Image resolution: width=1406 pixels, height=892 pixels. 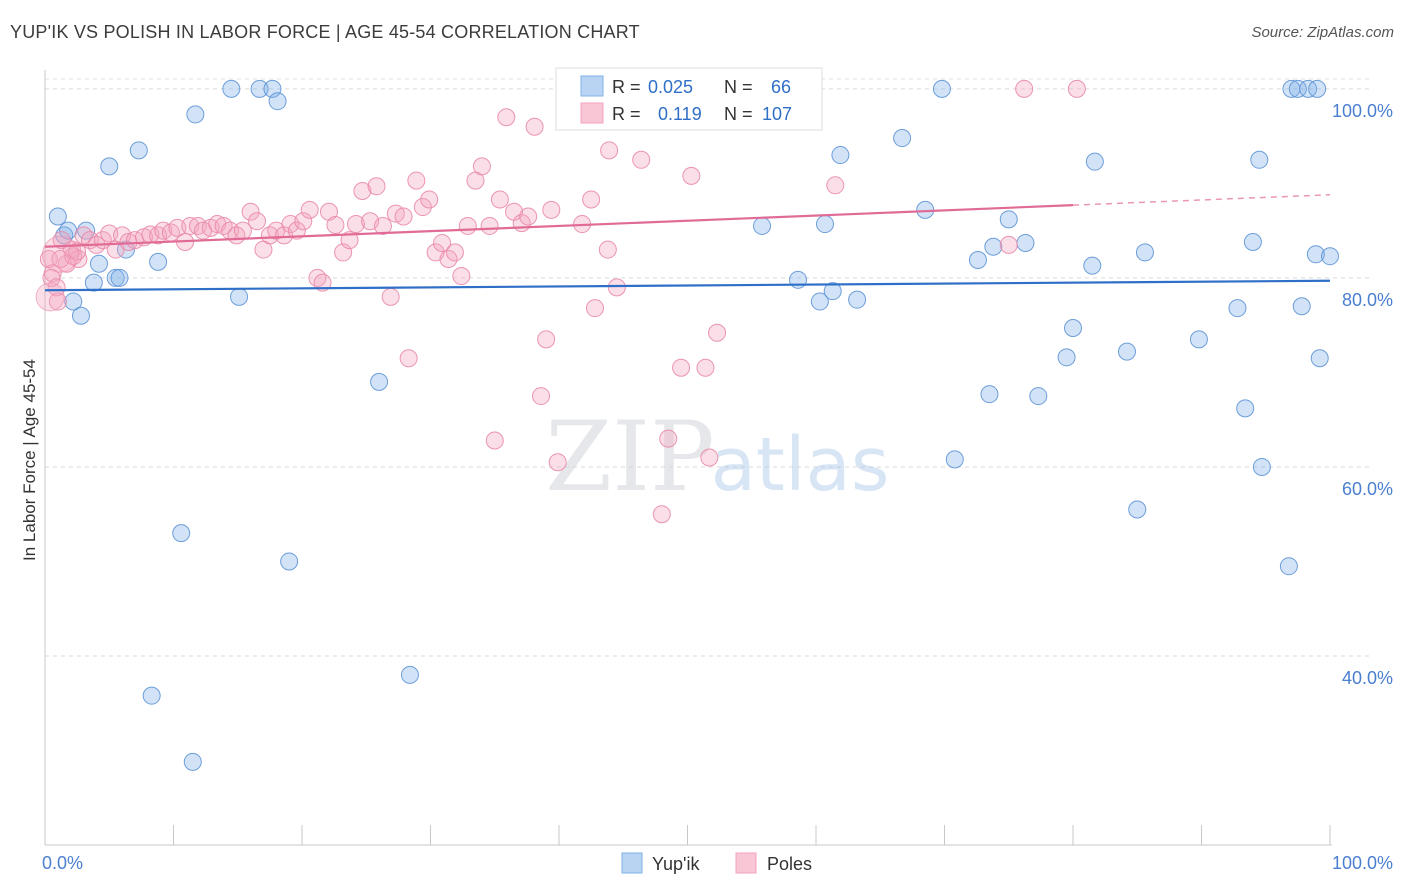 I want to click on series-legend: Yup'ik Poles, so click(x=716, y=863).